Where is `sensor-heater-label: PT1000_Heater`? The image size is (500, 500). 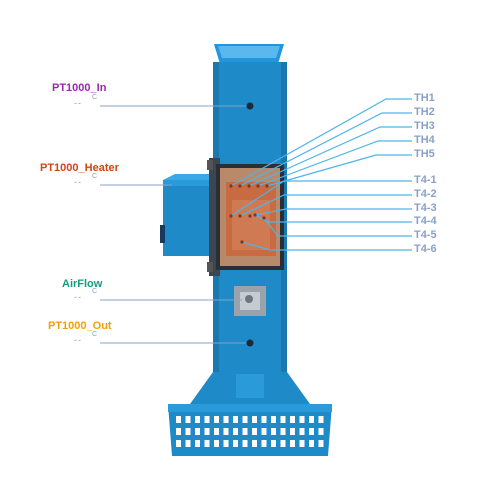
sensor-heater-label: PT1000_Heater is located at coordinates (79, 168).